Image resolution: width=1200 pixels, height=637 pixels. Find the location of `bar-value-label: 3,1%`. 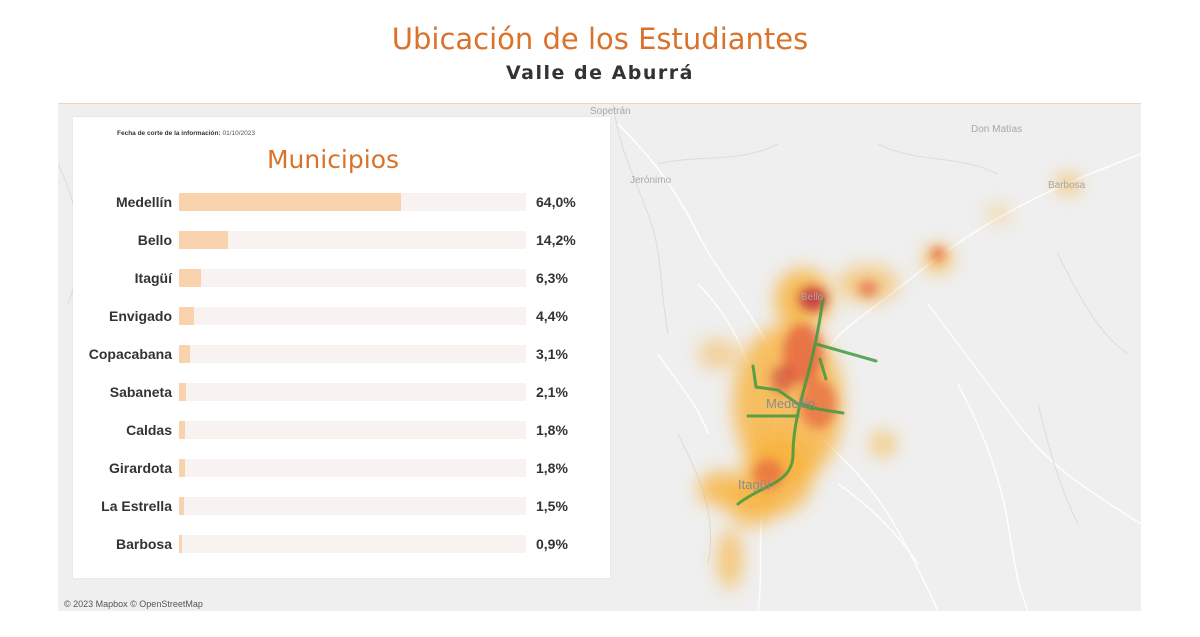

bar-value-label: 3,1% is located at coordinates (552, 354).